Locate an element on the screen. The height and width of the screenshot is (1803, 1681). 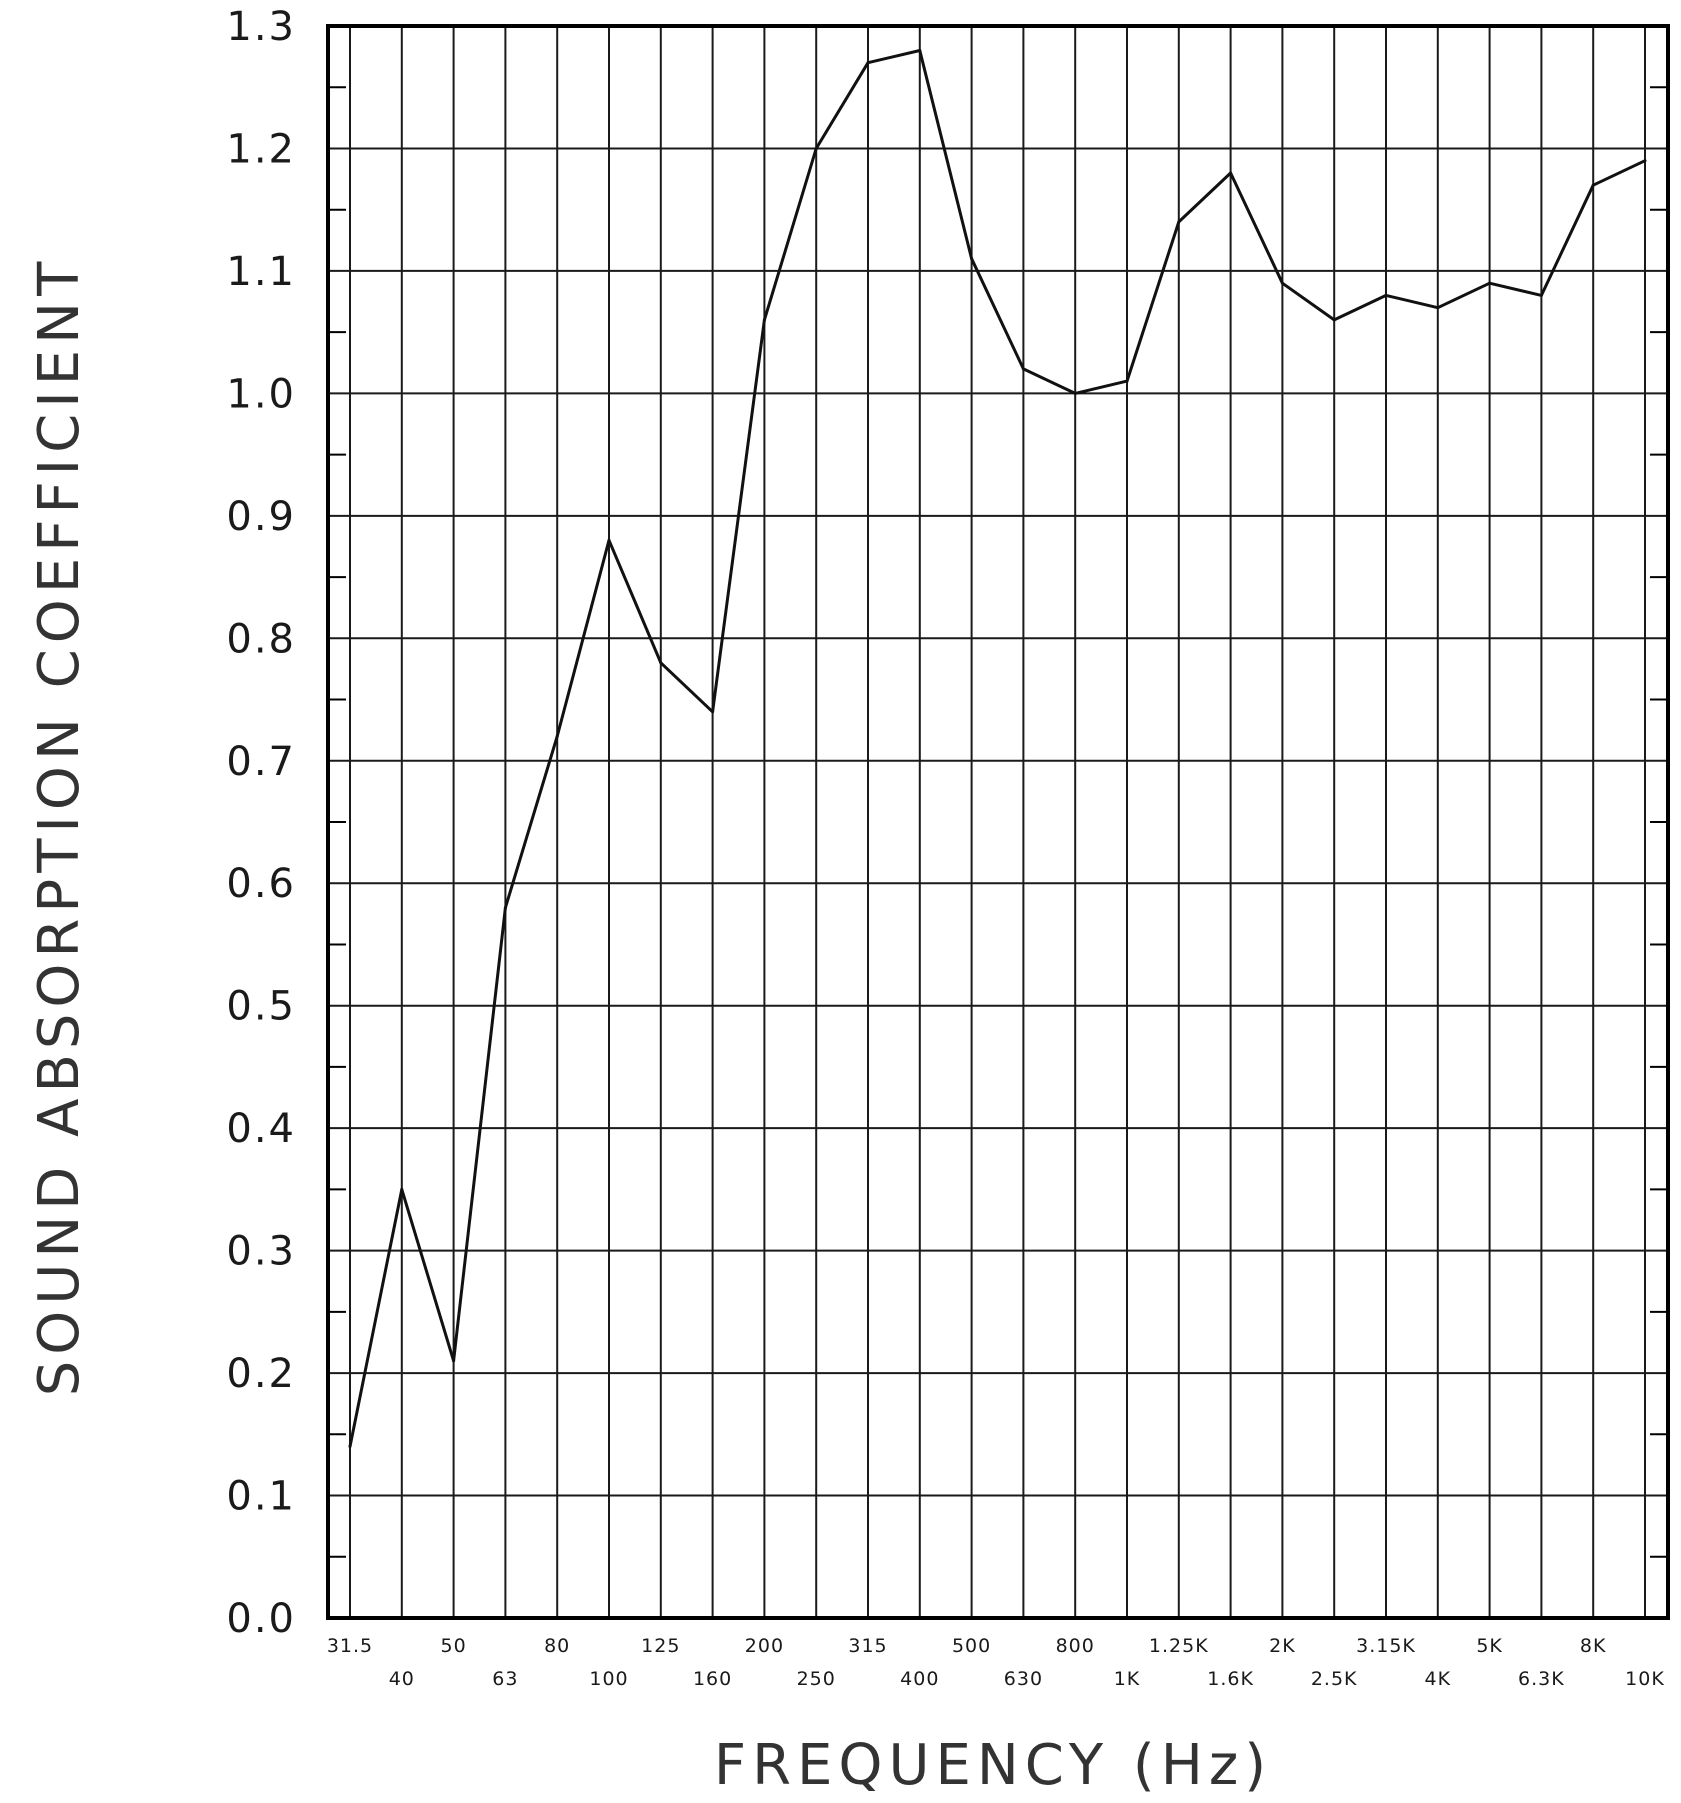
y-tick-label: 0.8 is located at coordinates (261, 639).